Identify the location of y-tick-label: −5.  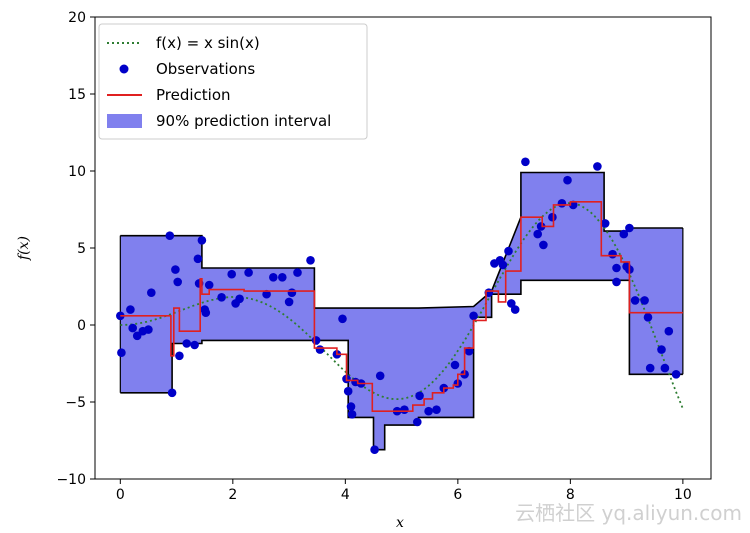
(75, 403).